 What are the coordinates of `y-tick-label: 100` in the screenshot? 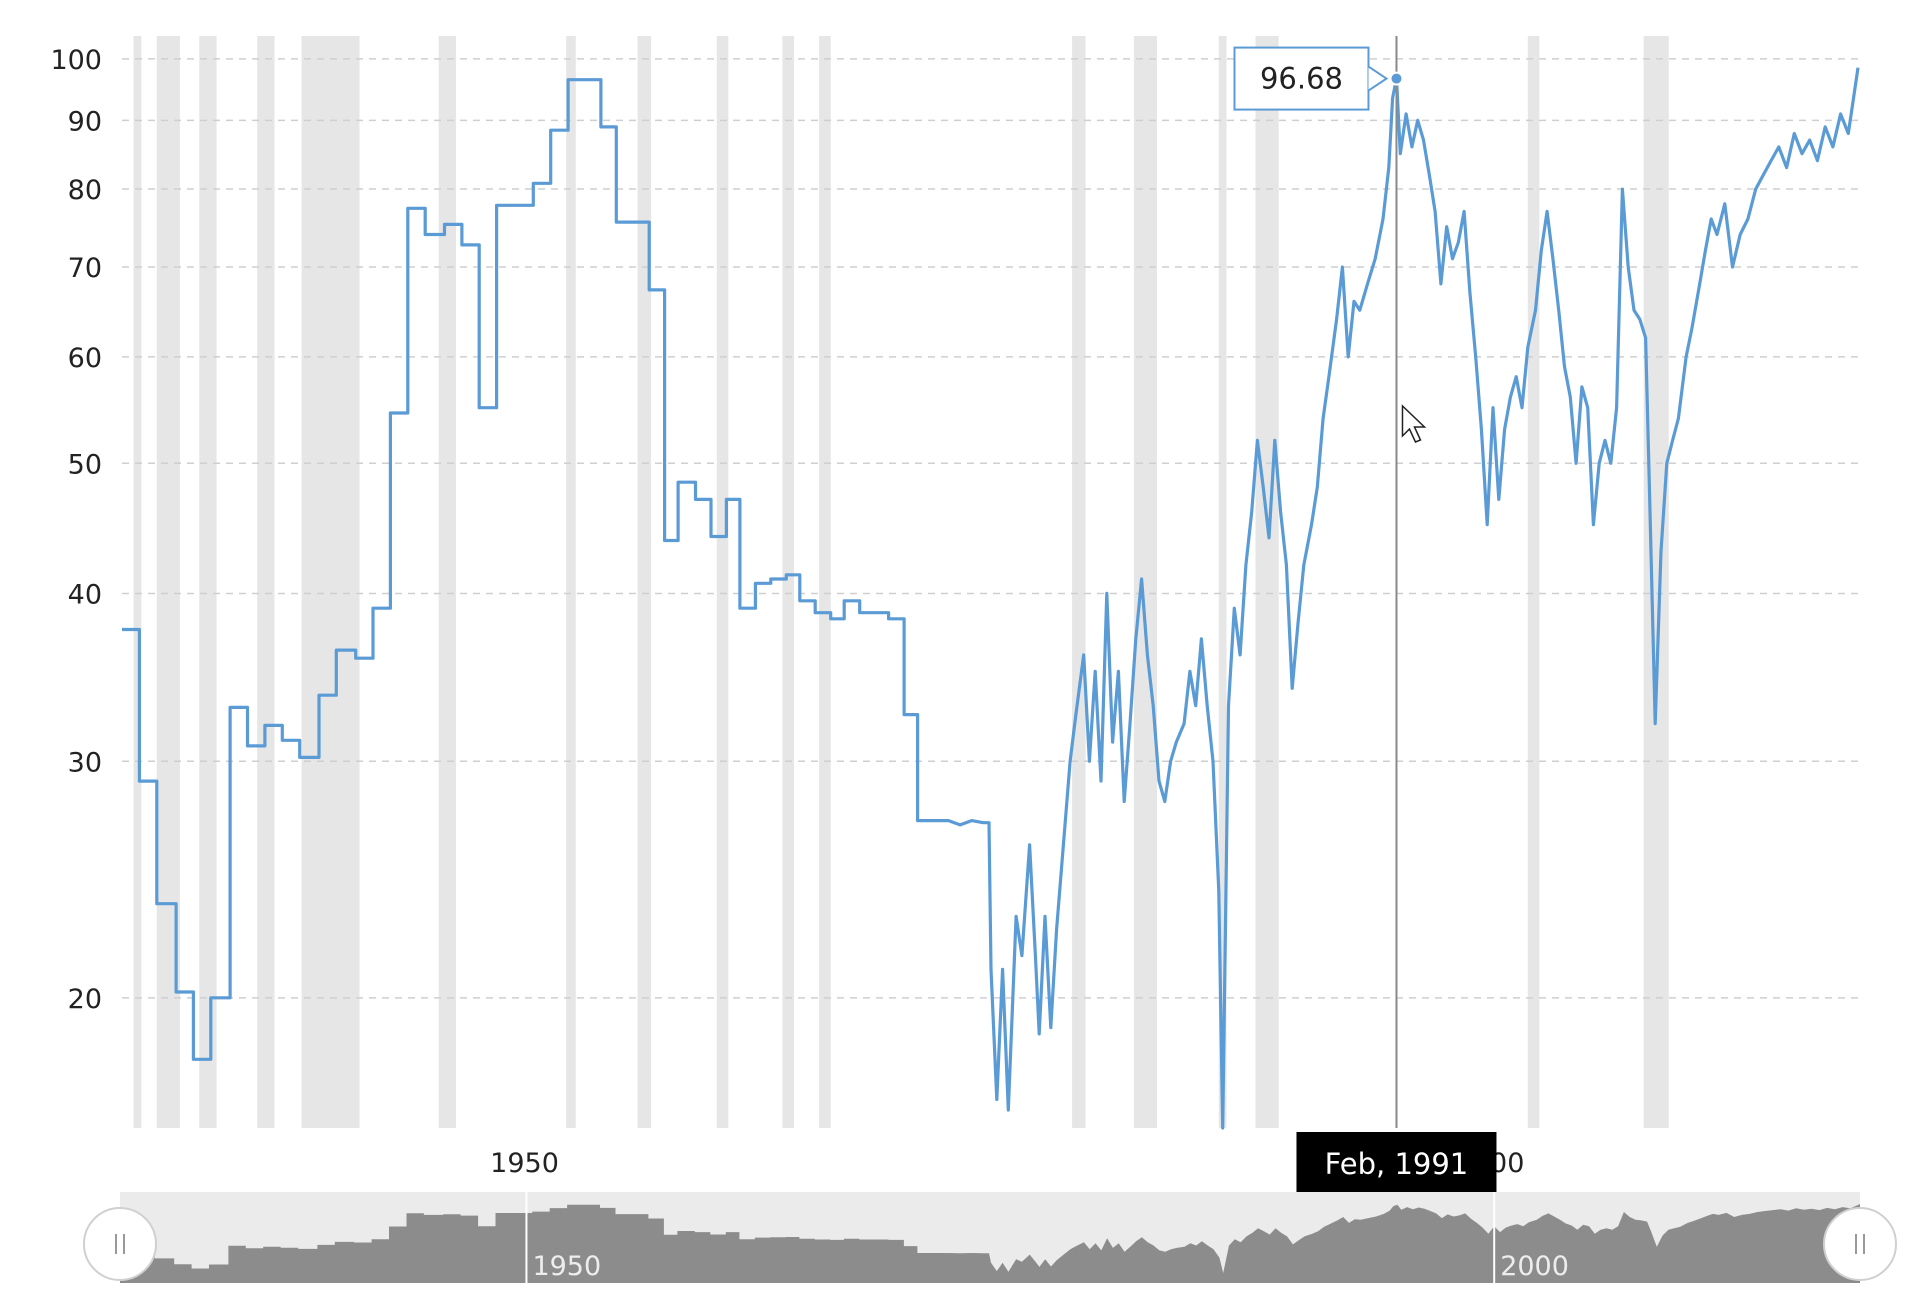 It's located at (76, 60).